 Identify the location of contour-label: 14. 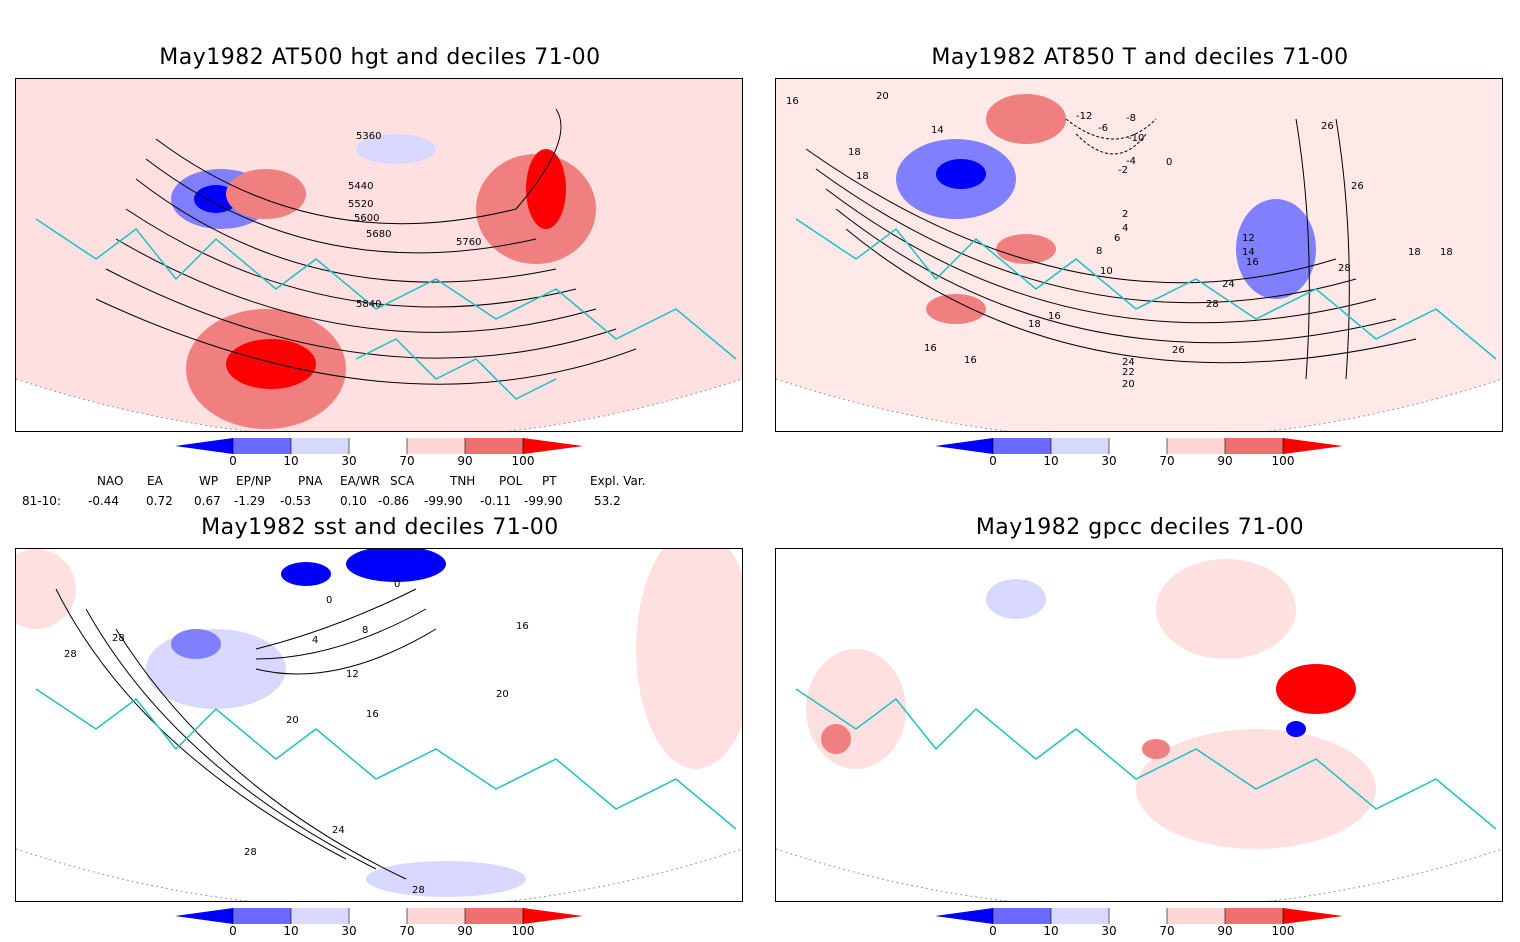
(937, 130).